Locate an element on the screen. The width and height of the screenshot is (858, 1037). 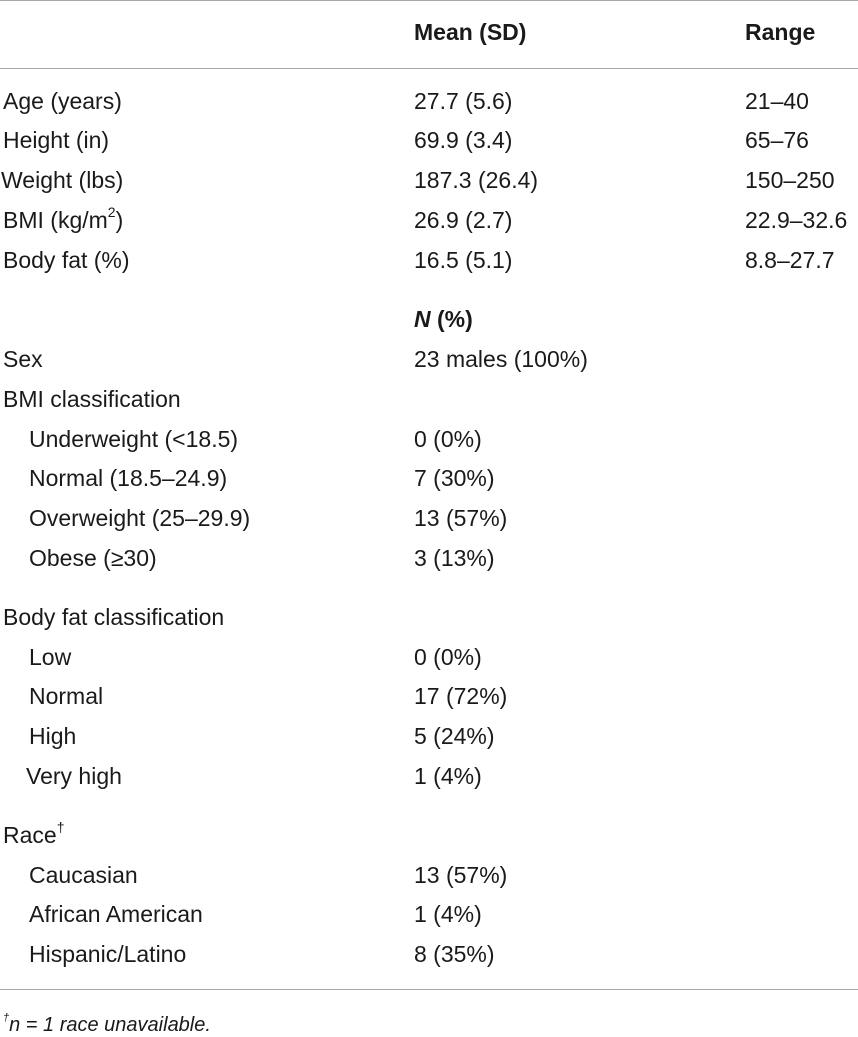
row-label-sex: Sex is located at coordinates (23, 359).